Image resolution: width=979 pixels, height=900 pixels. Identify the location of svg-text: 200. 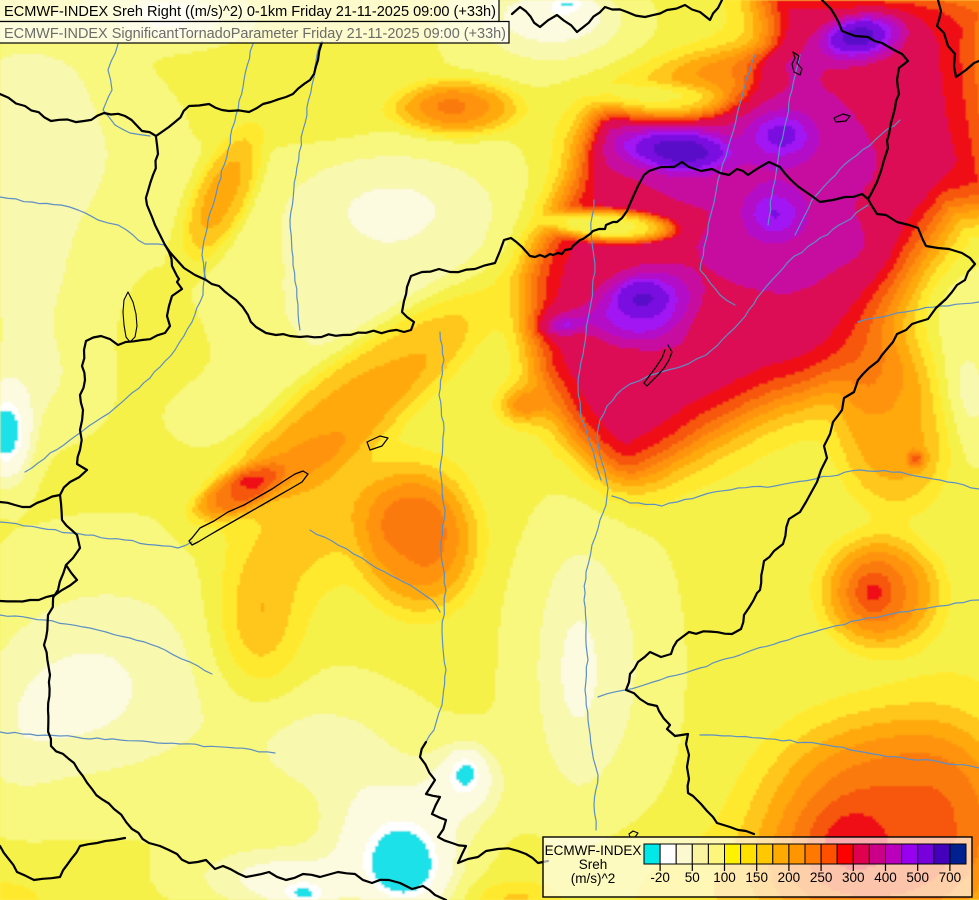
(789, 877).